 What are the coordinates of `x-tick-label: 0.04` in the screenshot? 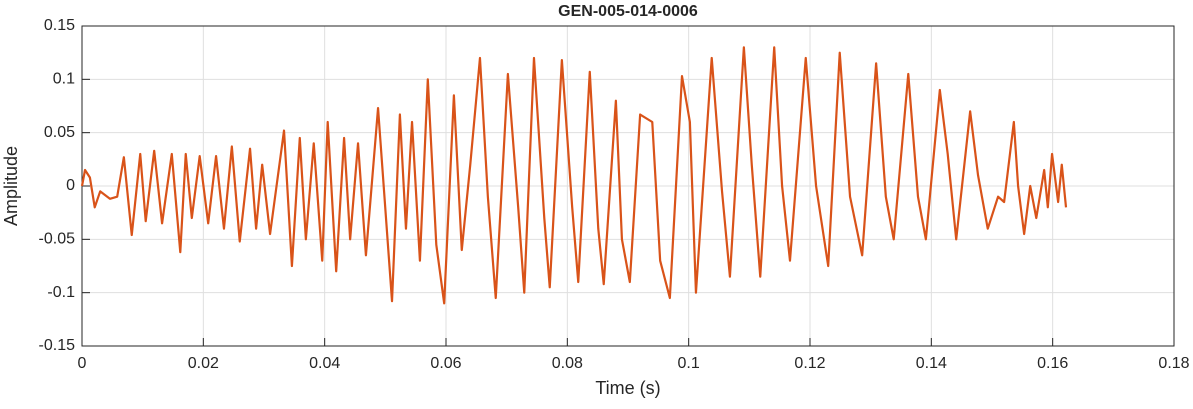 It's located at (324, 363).